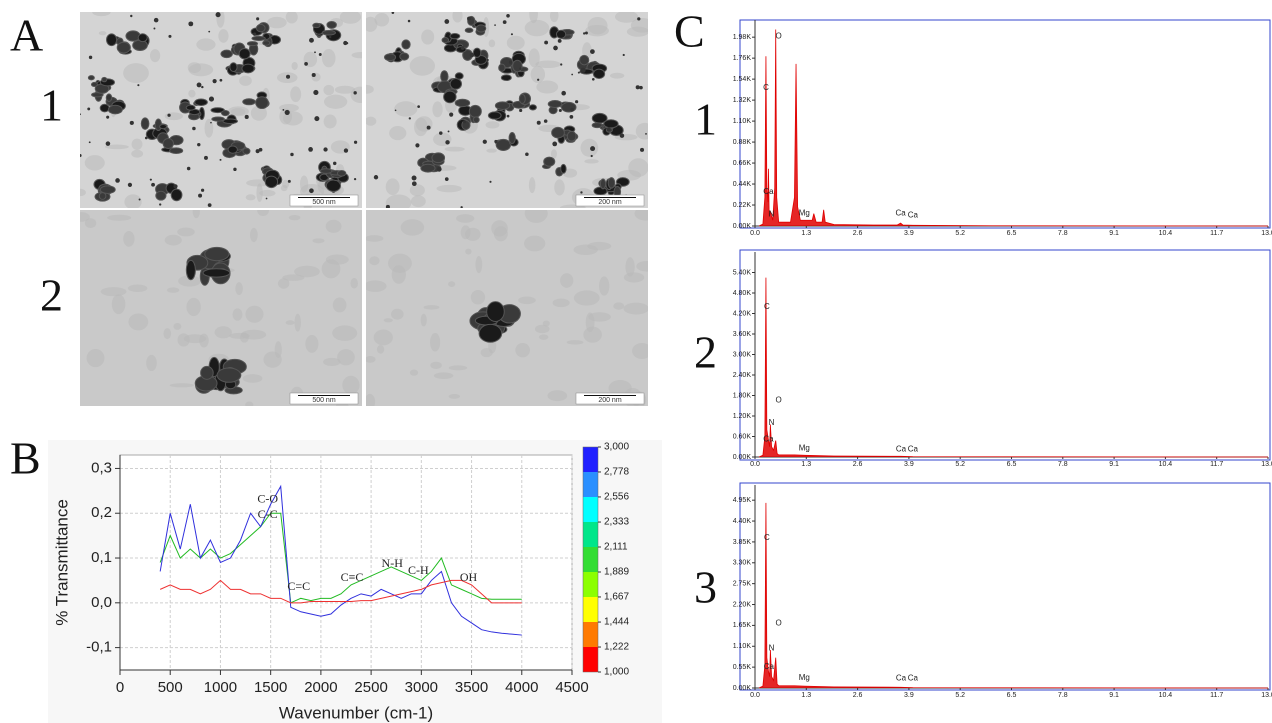 The width and height of the screenshot is (1272, 723). Describe the element at coordinates (705, 587) in the screenshot. I see `row-label: 3` at that location.